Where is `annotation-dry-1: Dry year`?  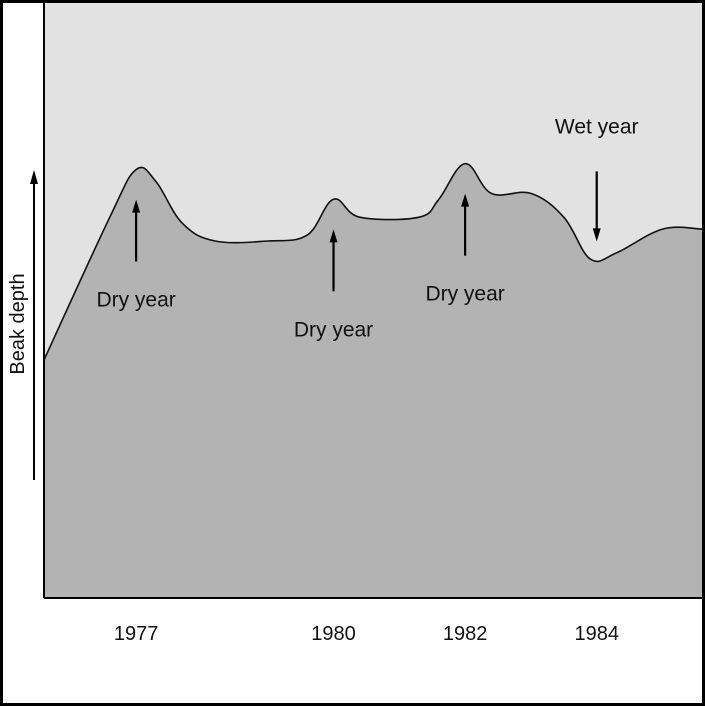
annotation-dry-1: Dry year is located at coordinates (333, 285).